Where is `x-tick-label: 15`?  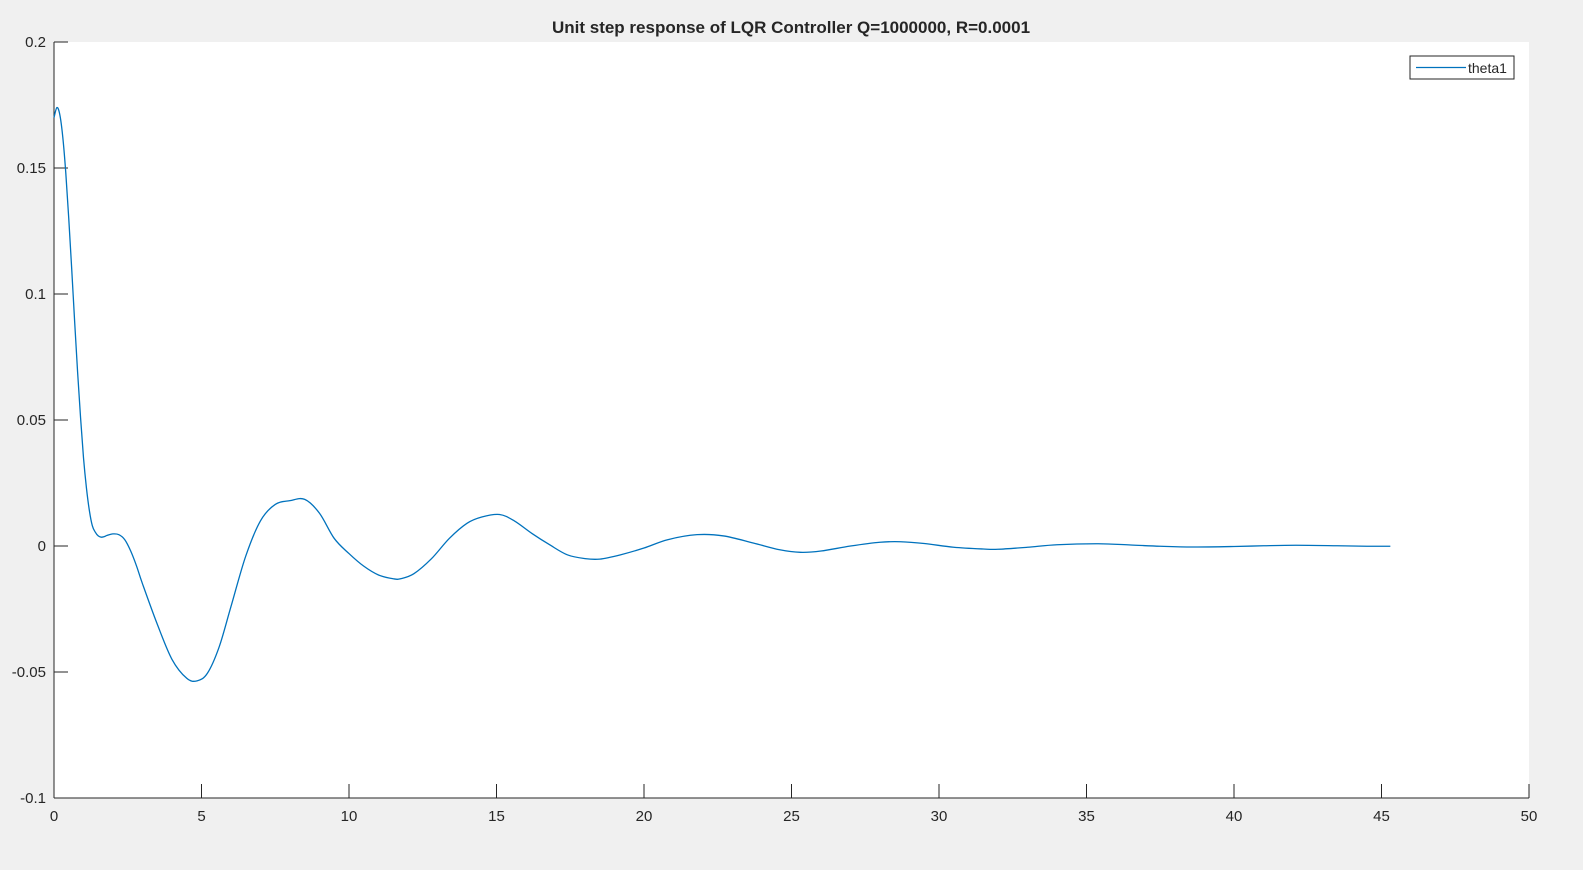
x-tick-label: 15 is located at coordinates (496, 816).